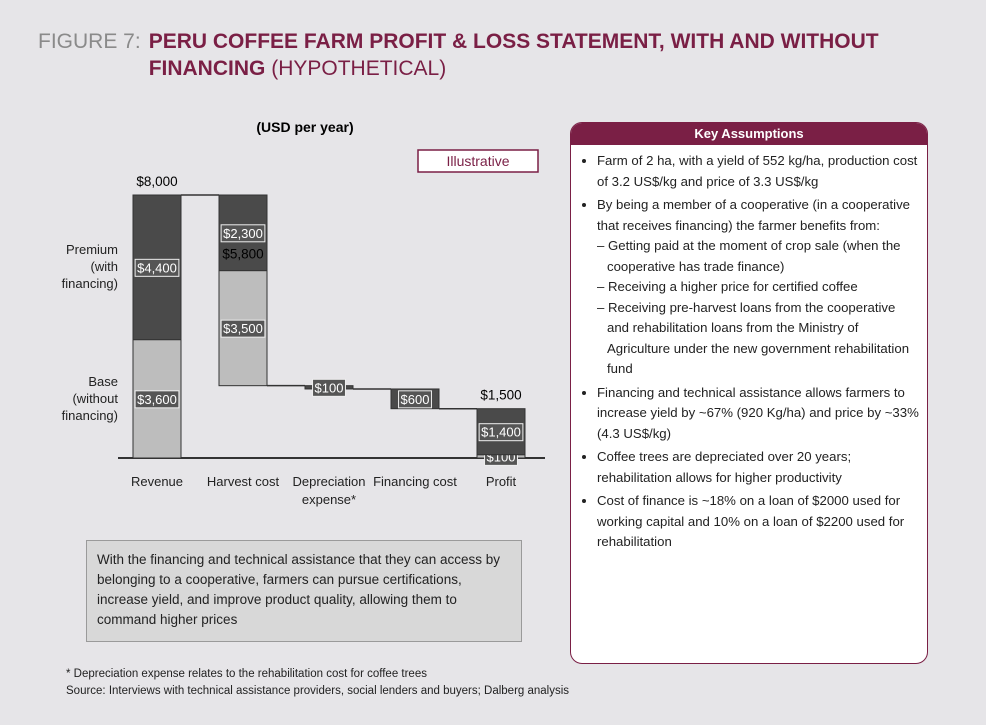  What do you see at coordinates (89, 398) in the screenshot?
I see `legend-label: Base (without financing)` at bounding box center [89, 398].